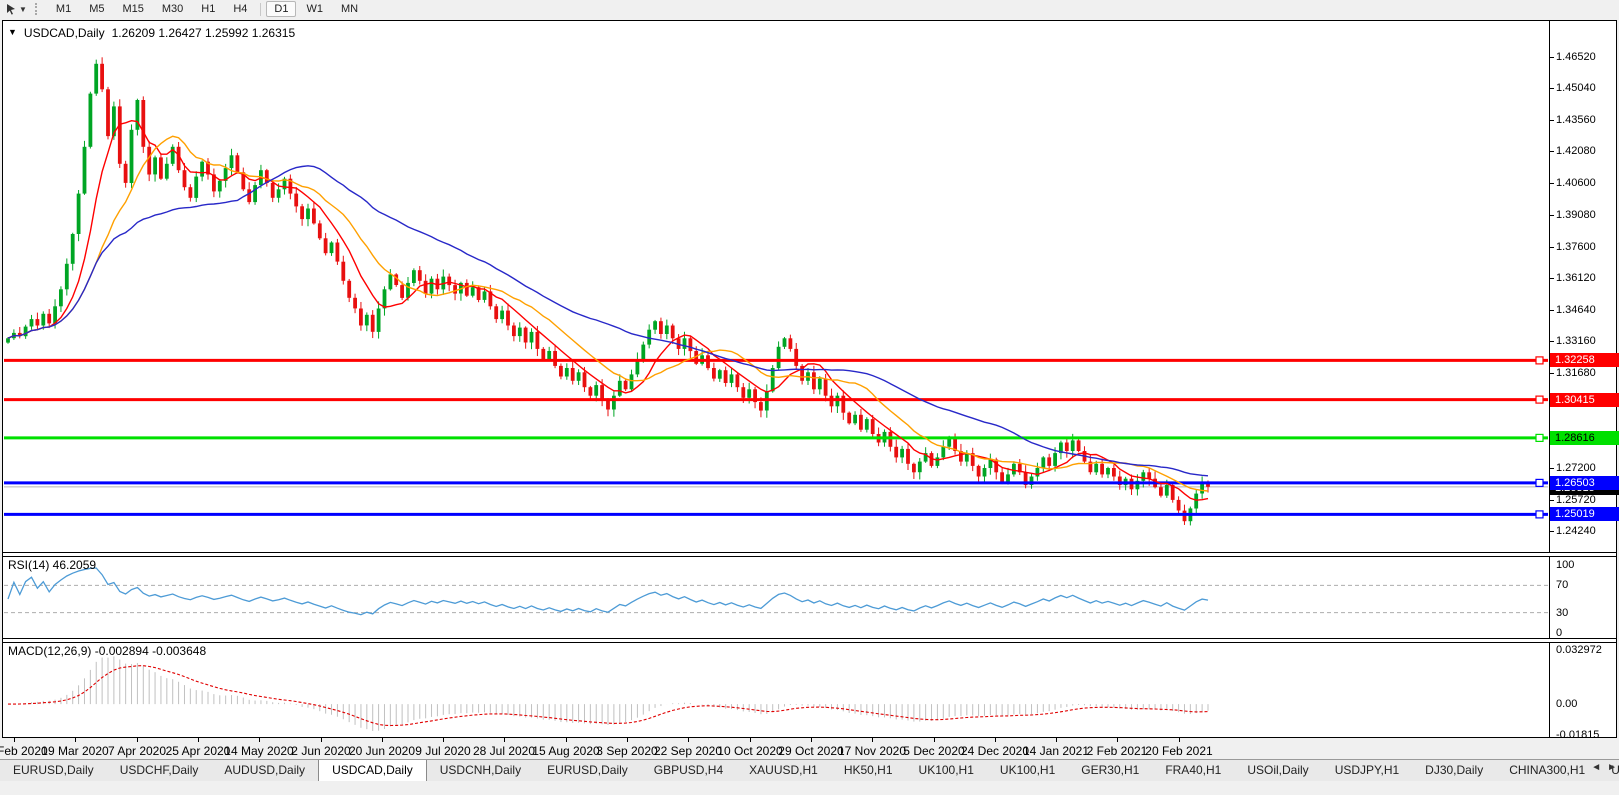  Describe the element at coordinates (314, 9) in the screenshot. I see `timeframe-button-w1: W1` at that location.